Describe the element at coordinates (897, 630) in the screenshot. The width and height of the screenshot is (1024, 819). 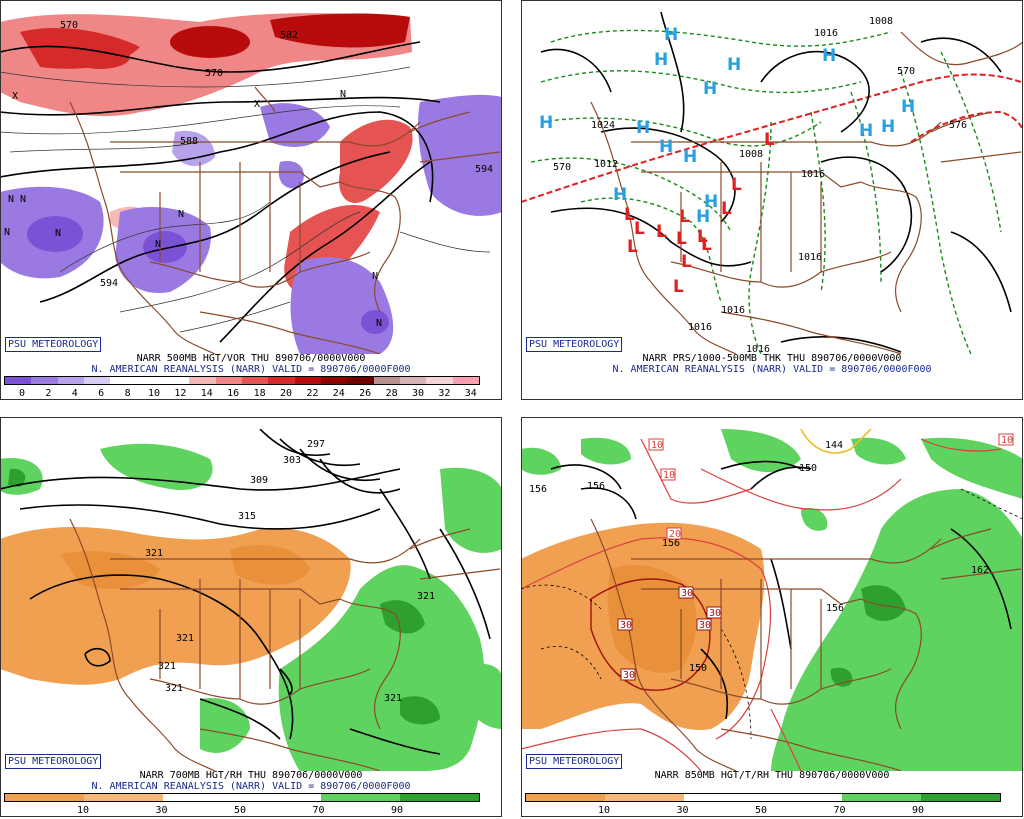
I see `rh-moist-area` at that location.